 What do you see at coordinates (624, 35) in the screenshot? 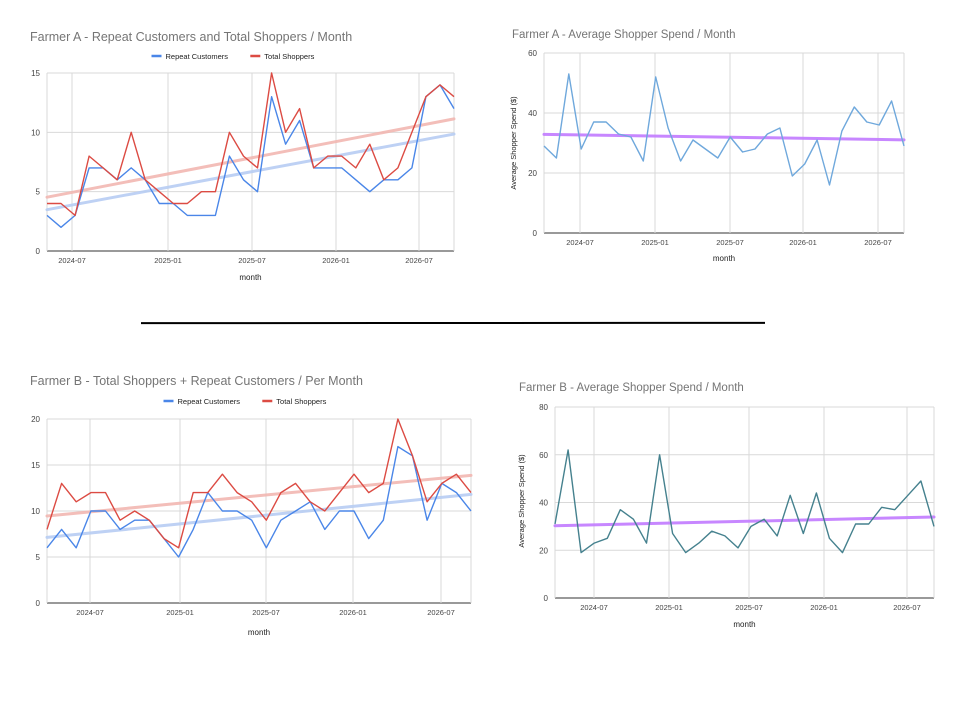
I see `chart-title: Farmer A - Average Shopper Spend / Month` at bounding box center [624, 35].